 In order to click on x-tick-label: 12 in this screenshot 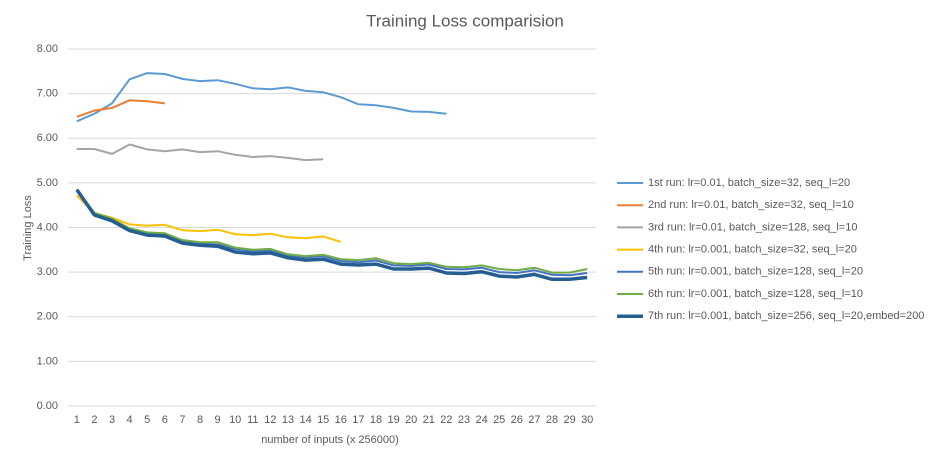, I will do `click(270, 420)`.